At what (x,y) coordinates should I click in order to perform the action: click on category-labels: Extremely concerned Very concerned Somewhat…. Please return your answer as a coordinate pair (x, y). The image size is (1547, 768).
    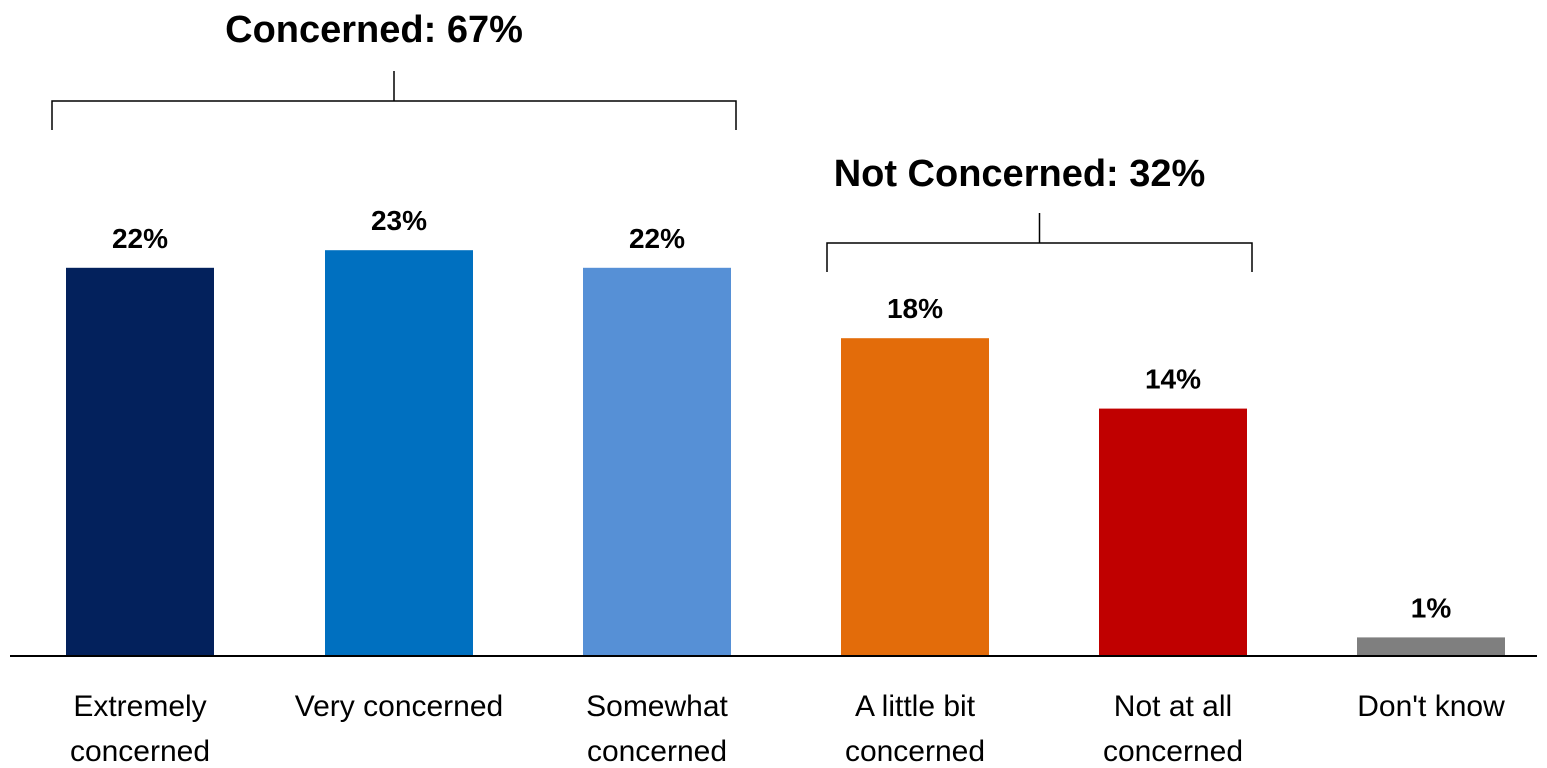
    Looking at the image, I should click on (787, 729).